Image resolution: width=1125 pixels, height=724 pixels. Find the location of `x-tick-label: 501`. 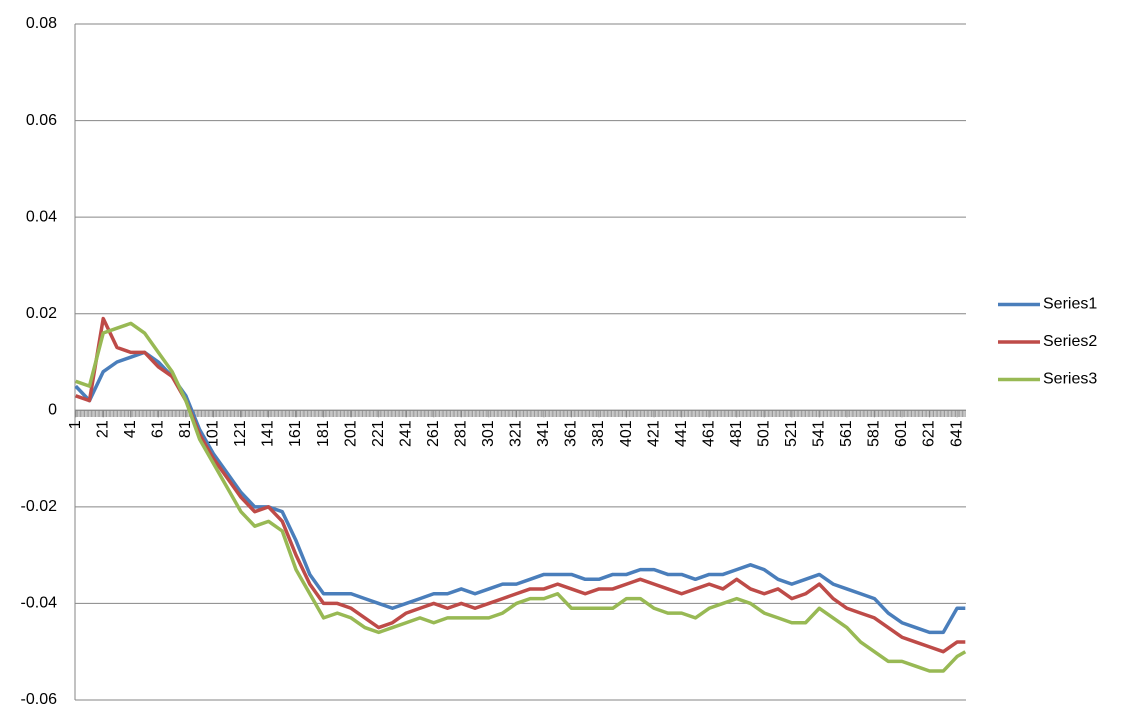

x-tick-label: 501 is located at coordinates (763, 433).